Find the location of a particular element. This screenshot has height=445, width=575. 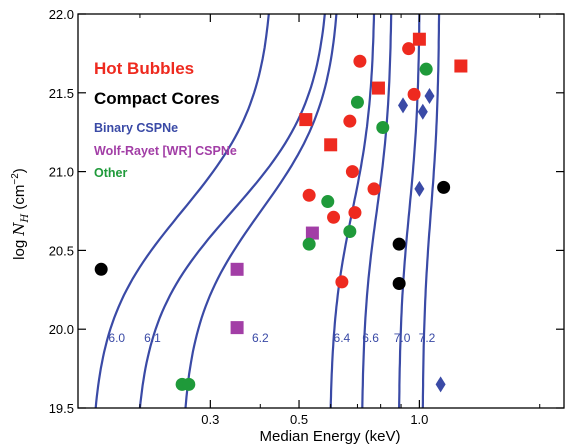

y-axis-title-close: ) is located at coordinates (19, 170).